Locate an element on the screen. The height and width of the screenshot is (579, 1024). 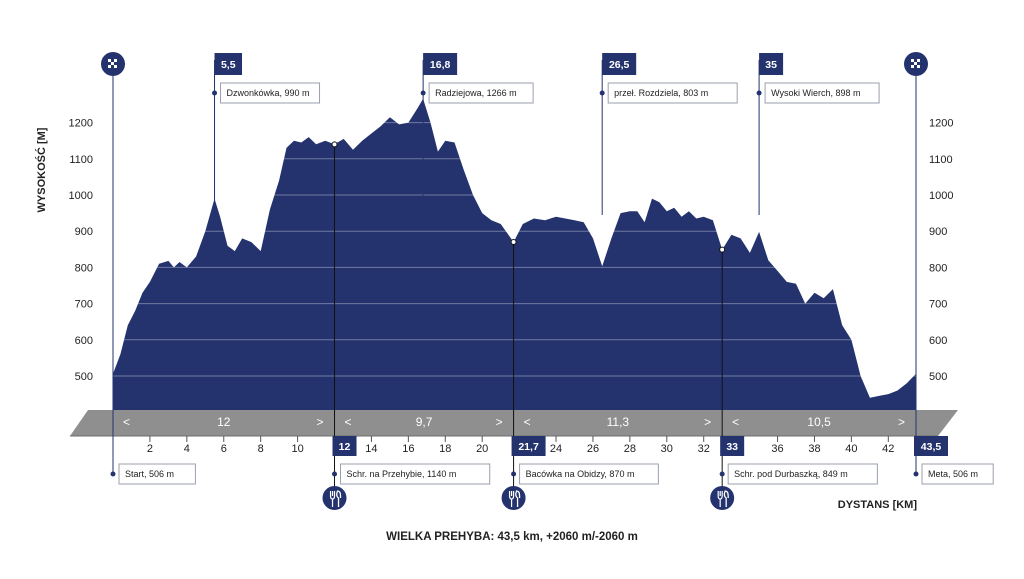
y-tick-label-right: 600 is located at coordinates (938, 341).